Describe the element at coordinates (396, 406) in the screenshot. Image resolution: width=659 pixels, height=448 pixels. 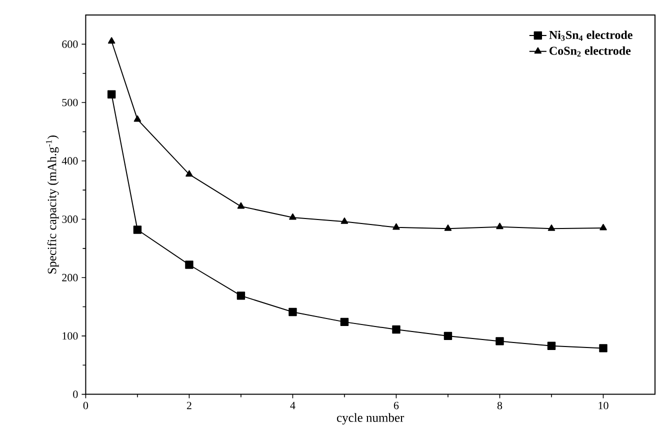
I see `x-tick-label: 6` at that location.